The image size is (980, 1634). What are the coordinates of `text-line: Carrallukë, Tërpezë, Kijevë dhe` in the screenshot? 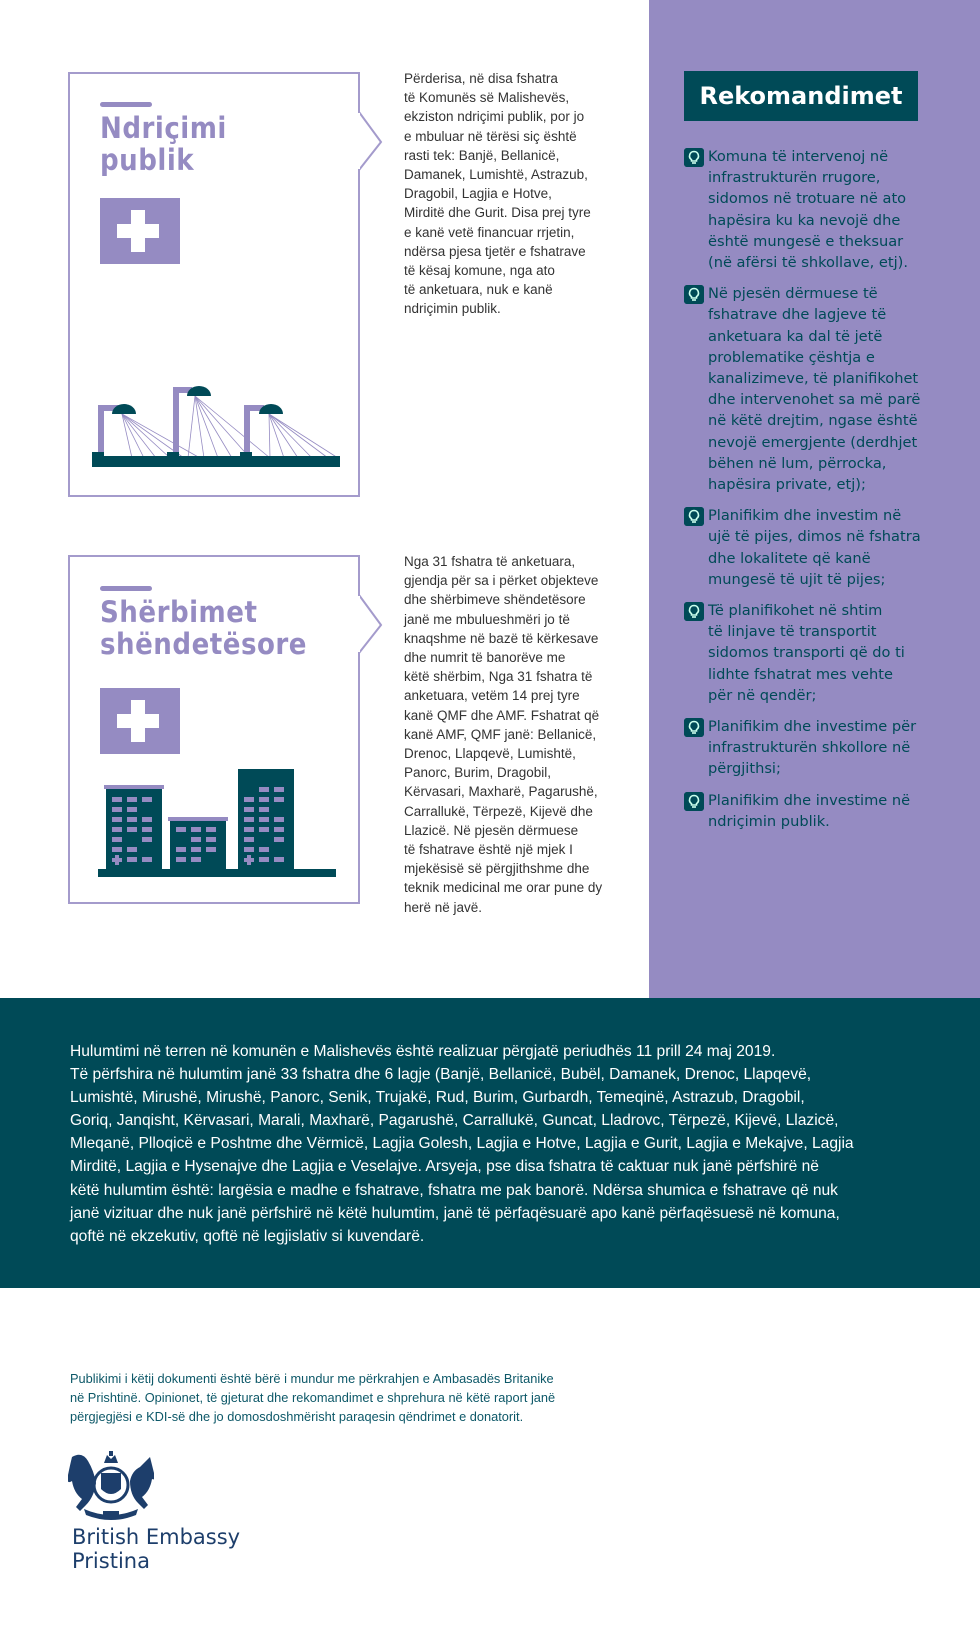 It's located at (498, 811).